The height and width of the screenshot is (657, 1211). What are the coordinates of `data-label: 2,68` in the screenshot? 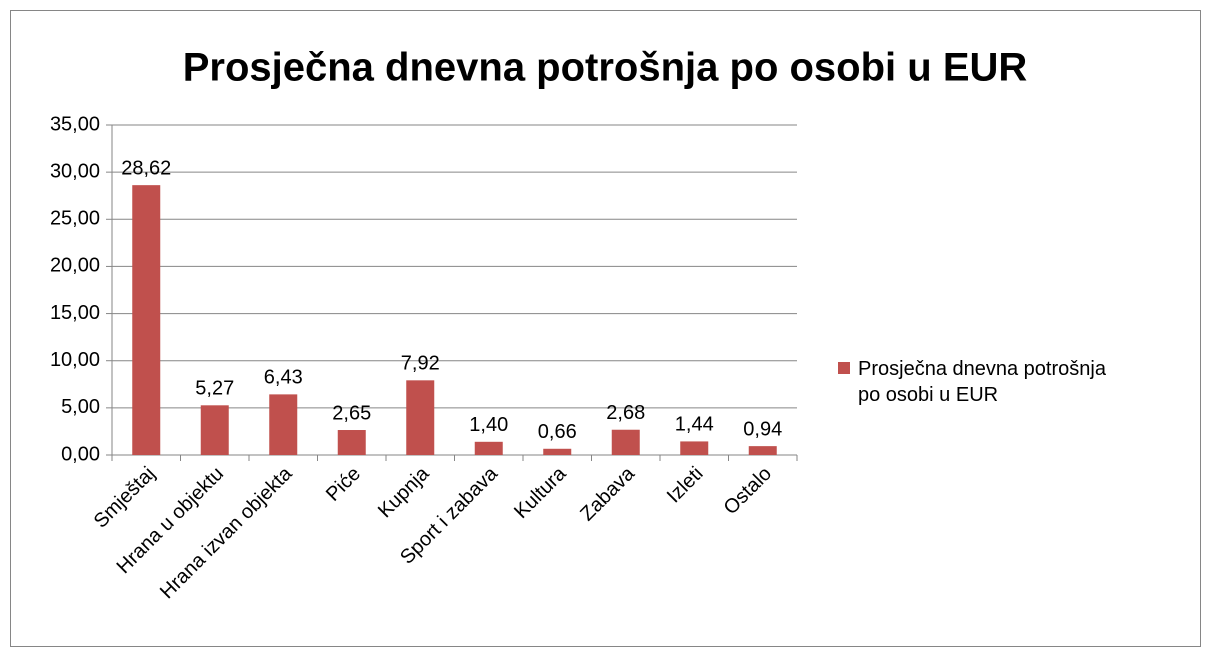 It's located at (625, 413).